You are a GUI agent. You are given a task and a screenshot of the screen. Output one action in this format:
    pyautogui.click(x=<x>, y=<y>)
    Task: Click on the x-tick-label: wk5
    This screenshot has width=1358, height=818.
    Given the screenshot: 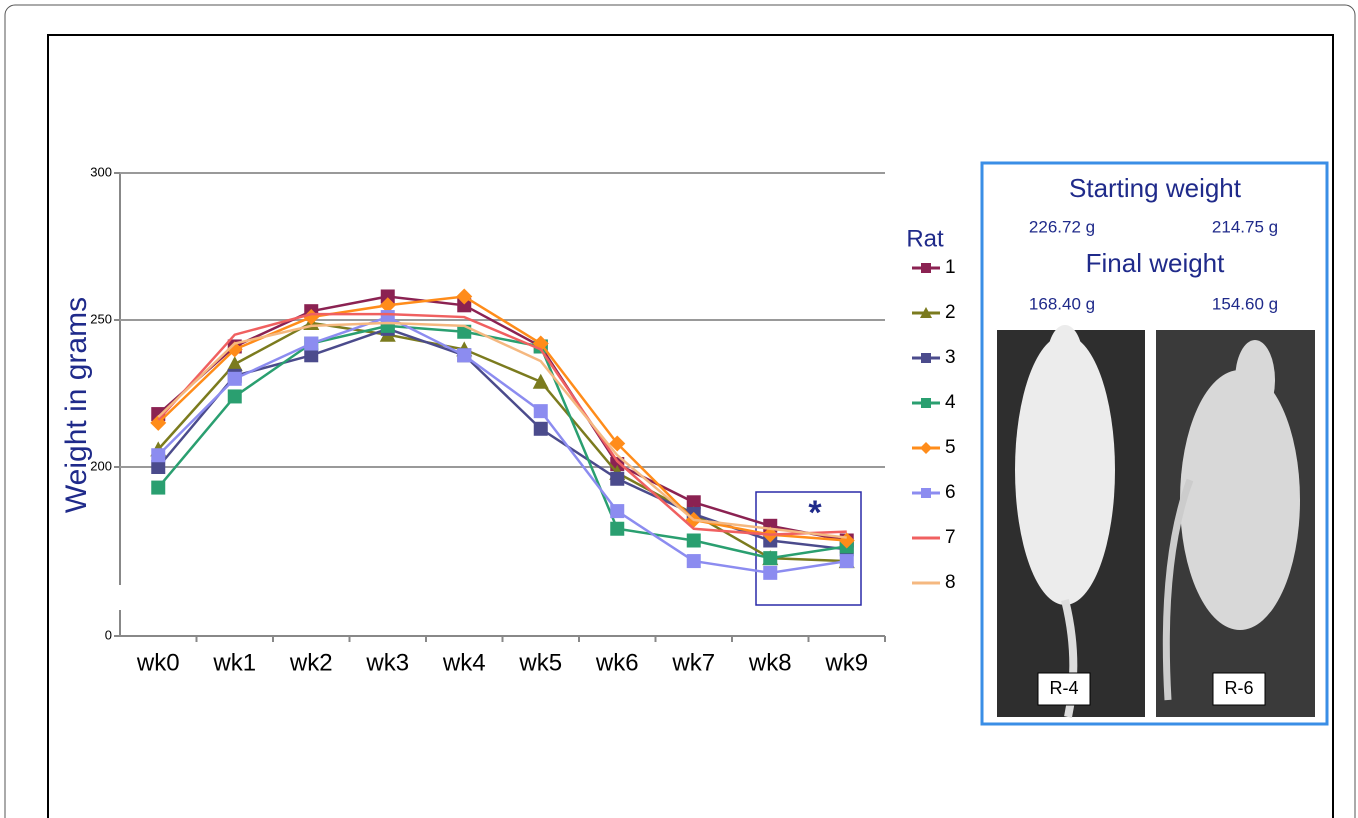 What is the action you would take?
    pyautogui.click(x=540, y=662)
    